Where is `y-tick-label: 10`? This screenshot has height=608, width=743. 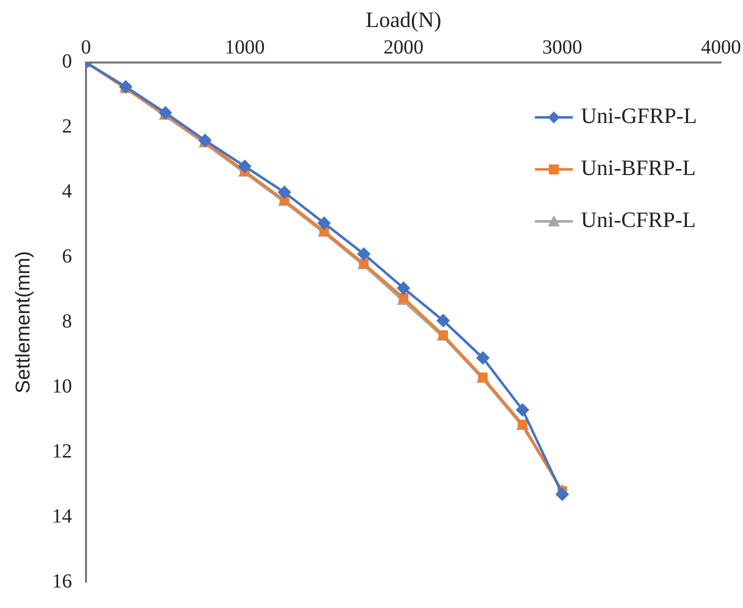
y-tick-label: 10 is located at coordinates (62, 386).